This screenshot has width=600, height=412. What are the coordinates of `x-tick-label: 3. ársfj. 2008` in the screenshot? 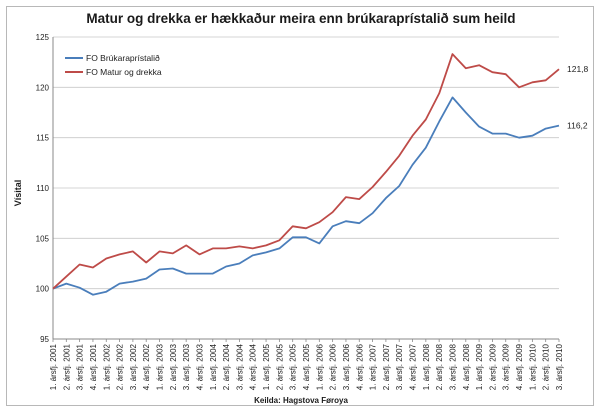 It's located at (452, 366).